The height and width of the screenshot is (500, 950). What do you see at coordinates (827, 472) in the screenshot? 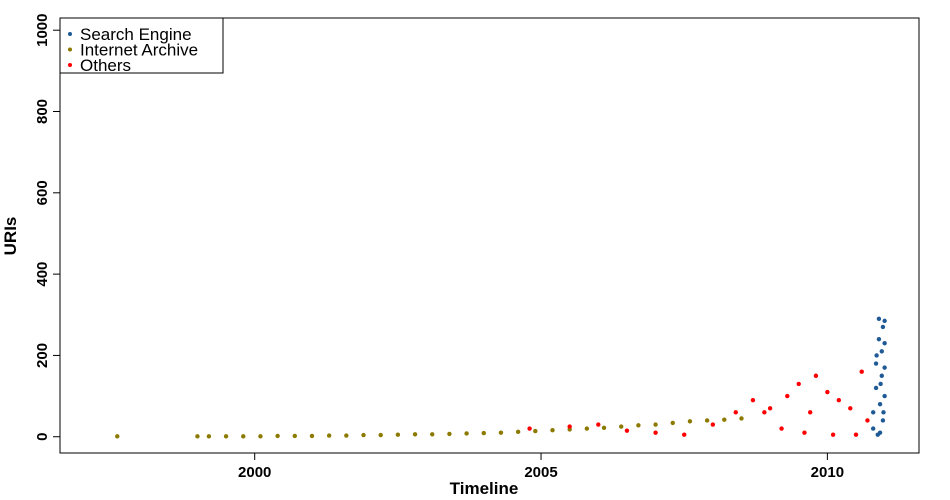
I see `x-tick-label: 2010` at bounding box center [827, 472].